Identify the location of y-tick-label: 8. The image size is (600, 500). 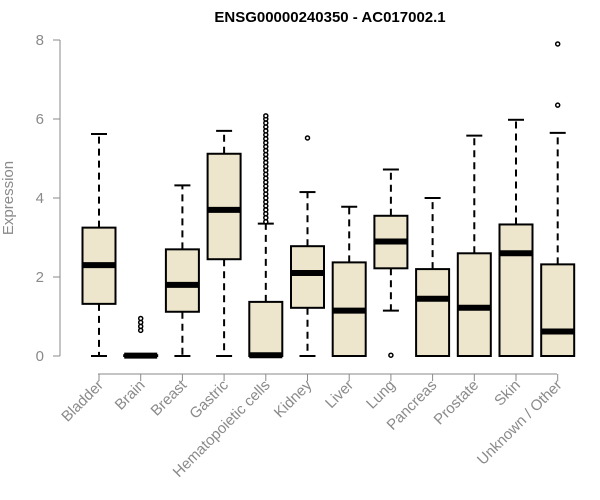
(40, 40).